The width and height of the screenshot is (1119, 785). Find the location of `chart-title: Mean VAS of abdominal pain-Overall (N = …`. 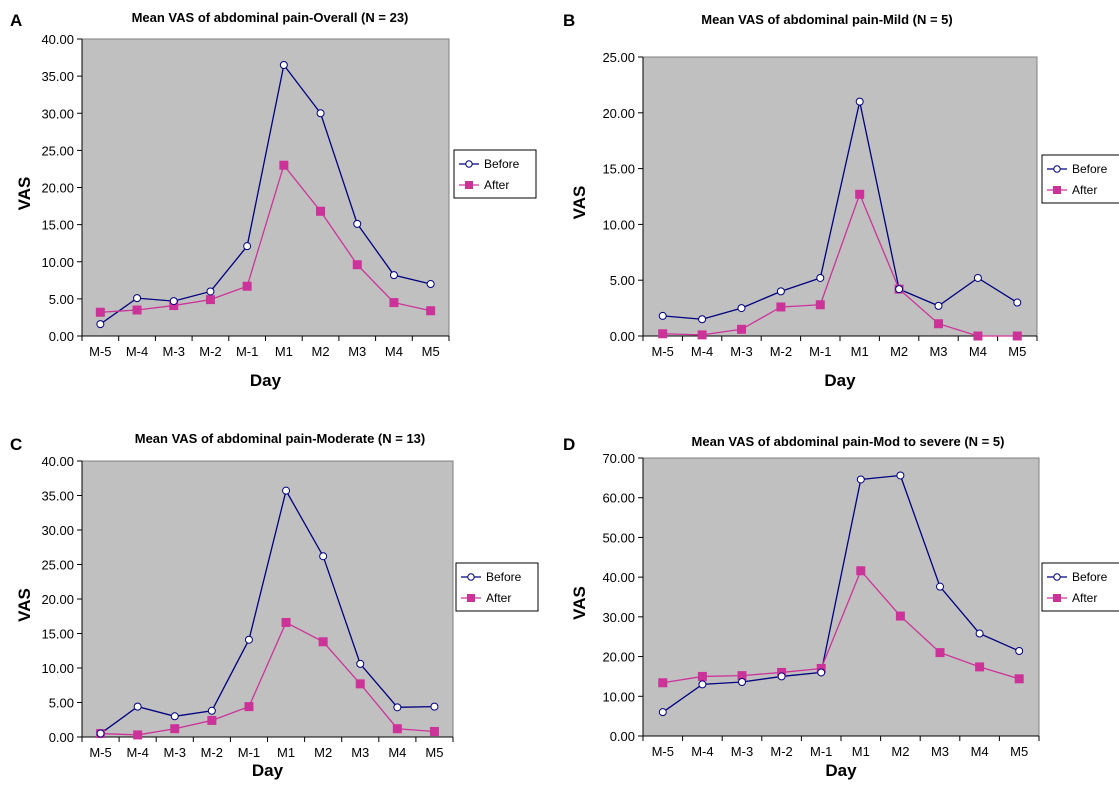

chart-title: Mean VAS of abdominal pain-Overall (N = … is located at coordinates (270, 17).